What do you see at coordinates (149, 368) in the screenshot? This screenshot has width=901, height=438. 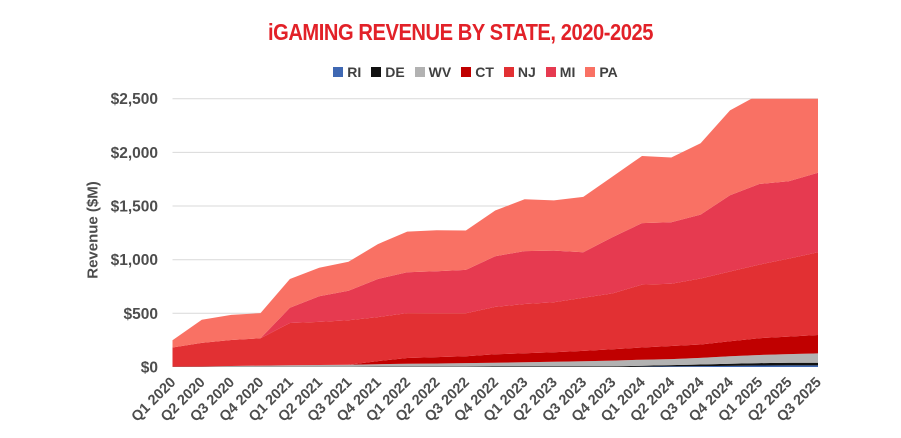 I see `svg-text: $0` at bounding box center [149, 368].